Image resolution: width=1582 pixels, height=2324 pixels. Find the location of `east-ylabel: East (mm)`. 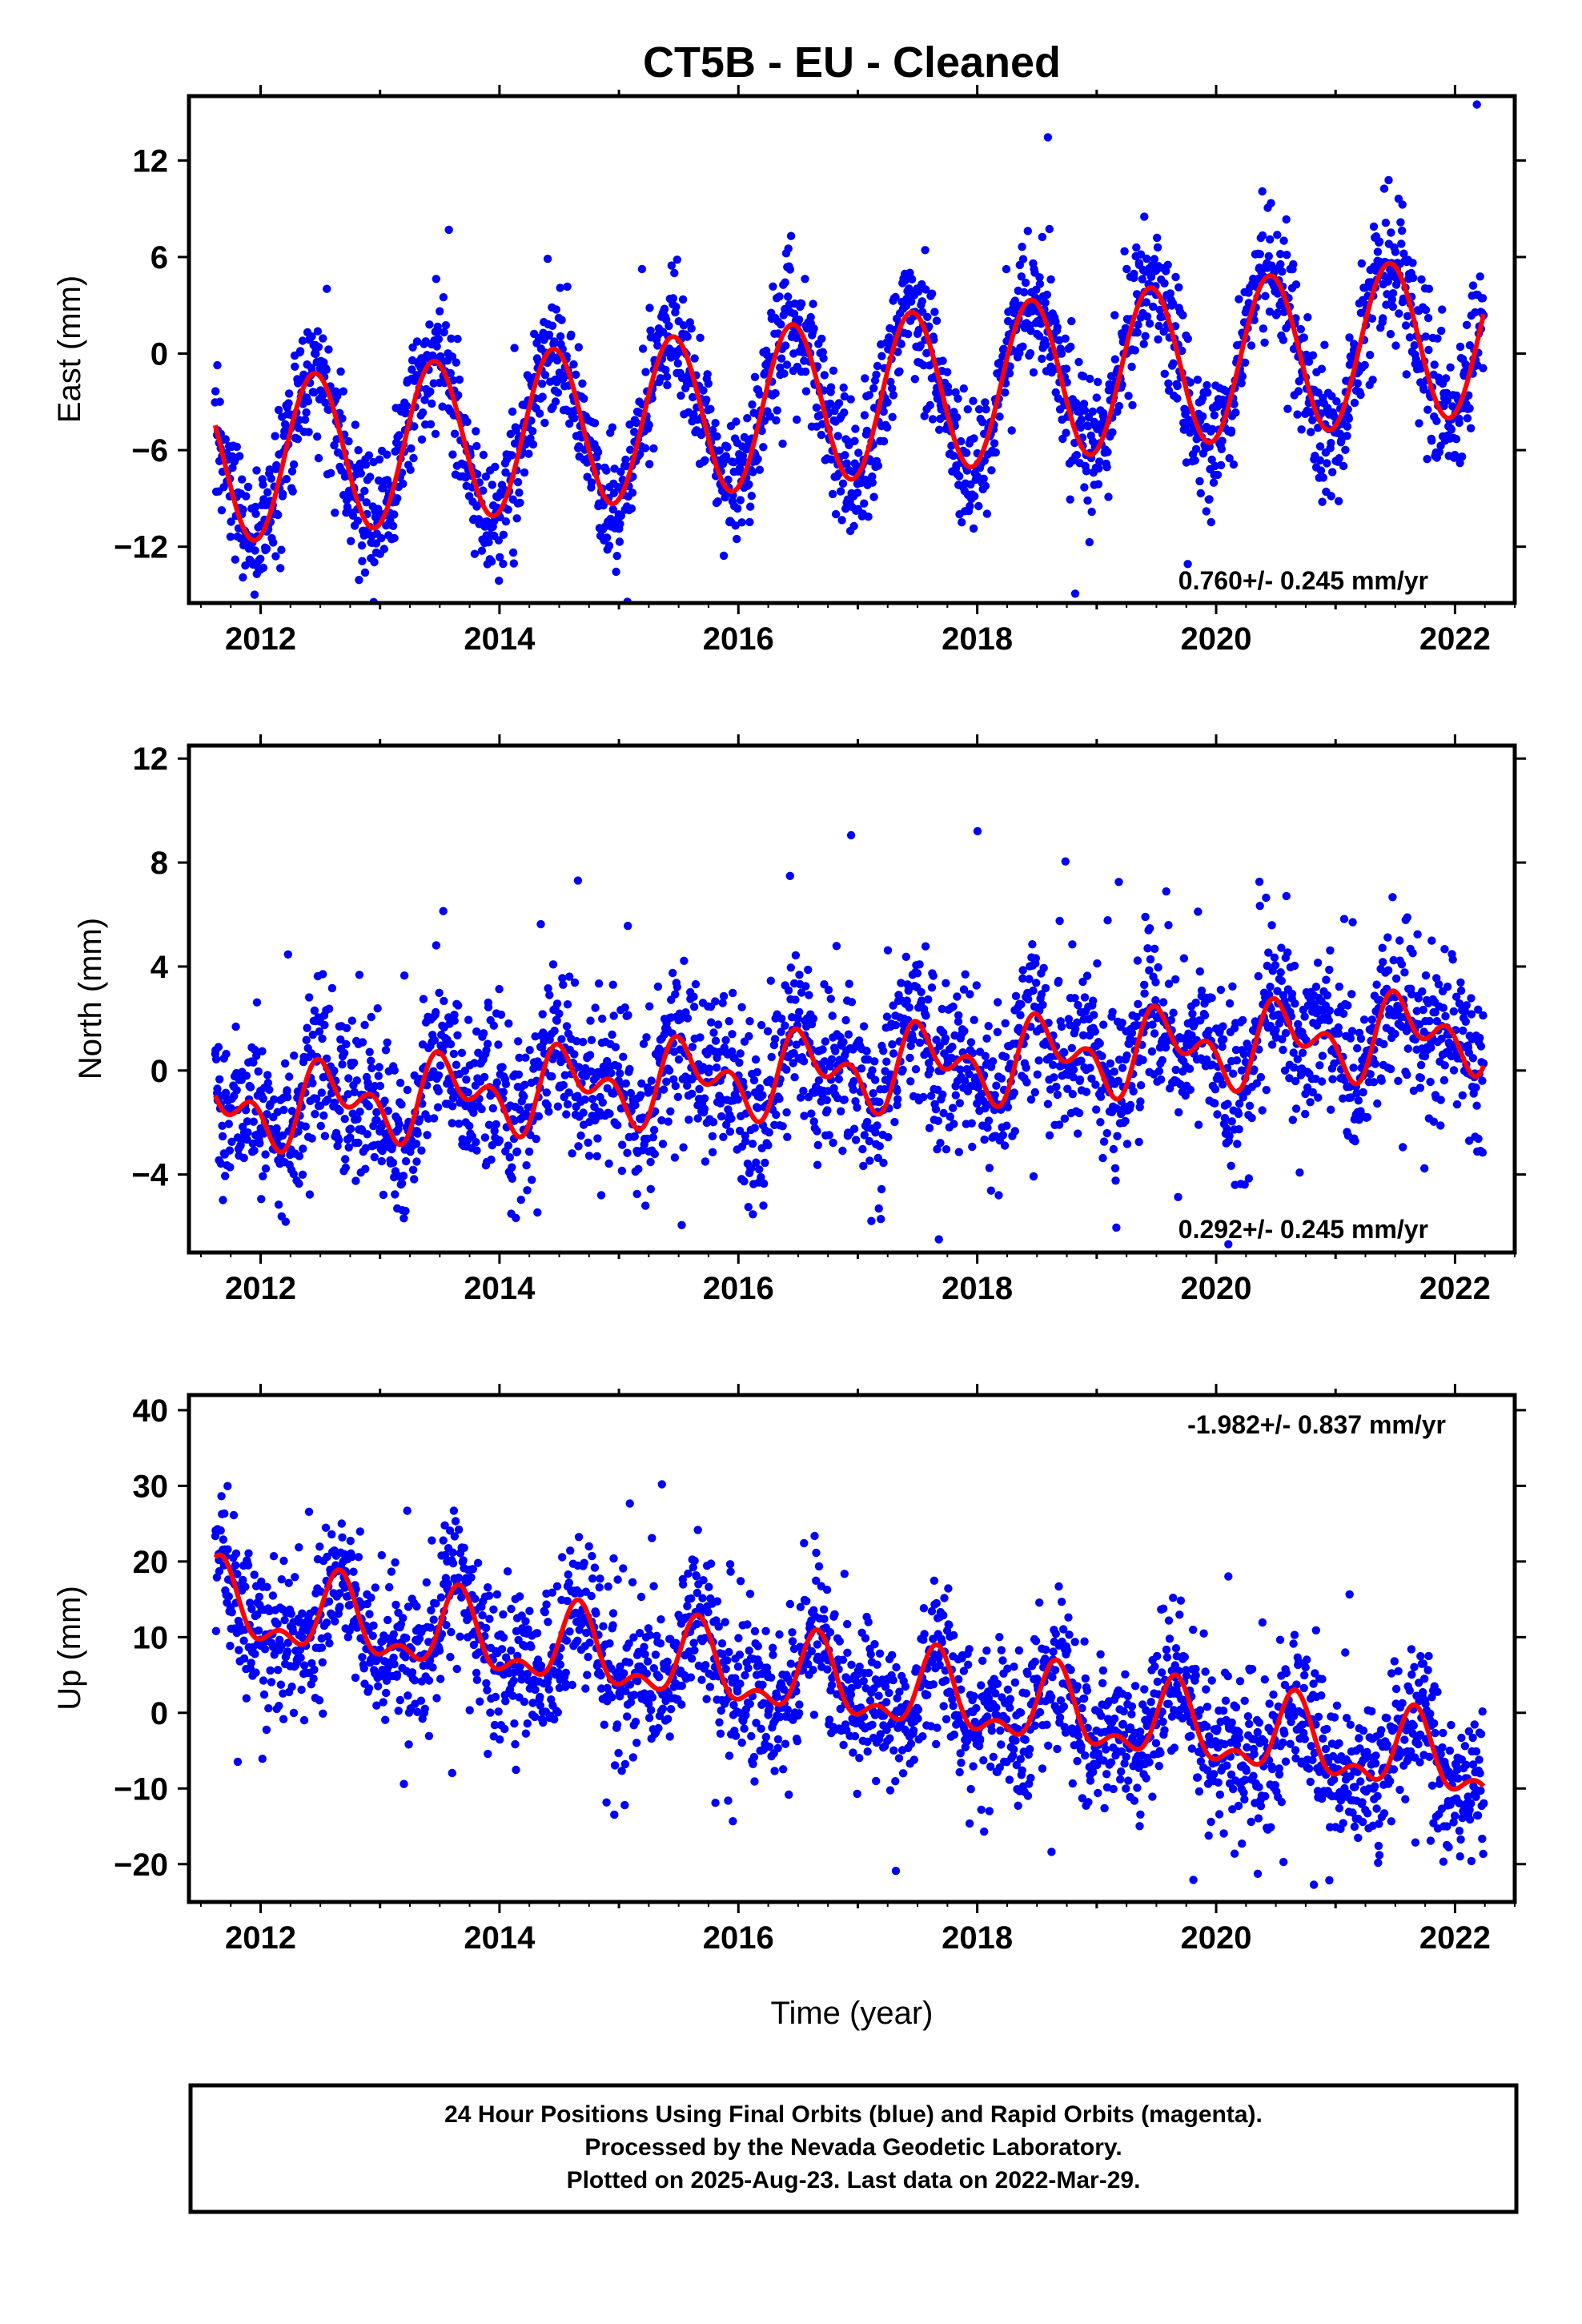

east-ylabel: East (mm) is located at coordinates (69, 349).